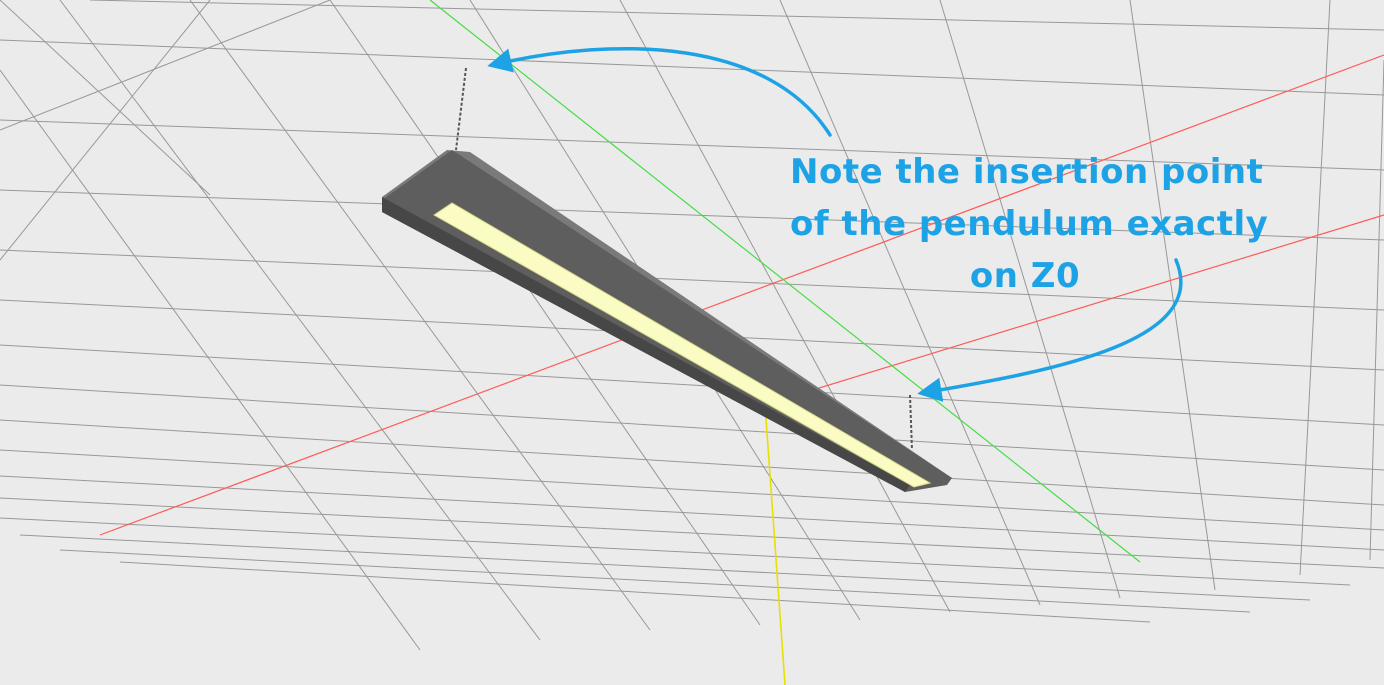 Image resolution: width=1384 pixels, height=685 pixels. I want to click on pendulum-cable-left, so click(461, 109).